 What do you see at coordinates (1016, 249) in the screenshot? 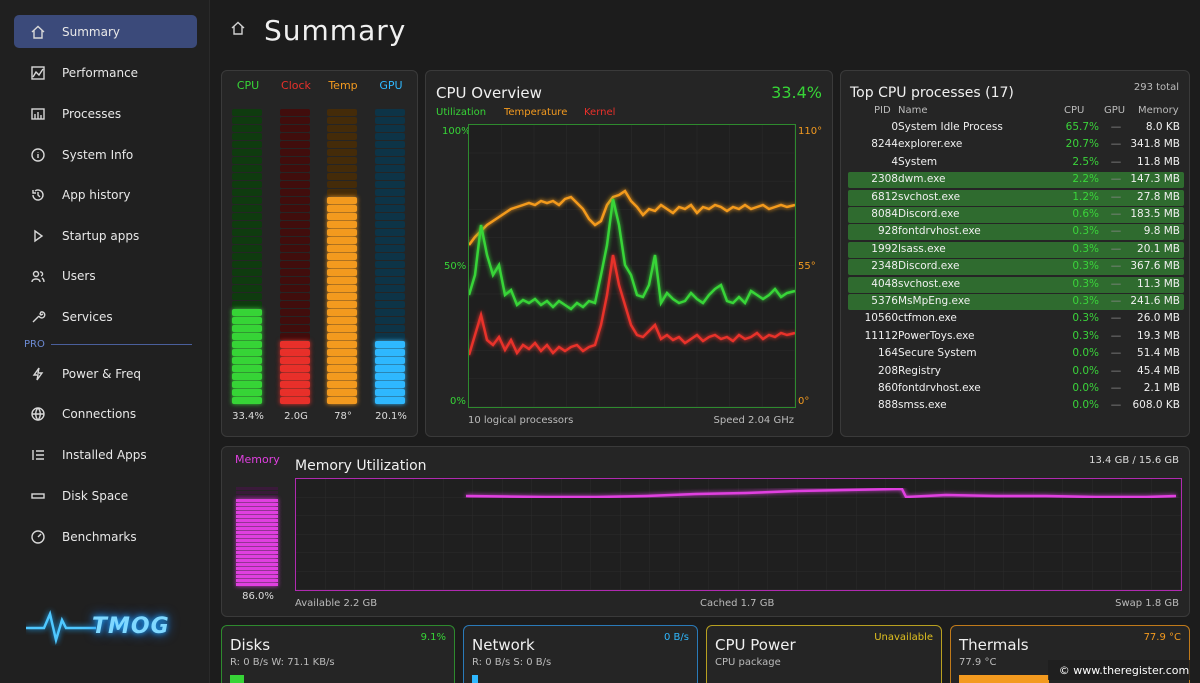
I see `process-row: 1992 lsass.exe 0.3% — 20.1 MB` at bounding box center [1016, 249].